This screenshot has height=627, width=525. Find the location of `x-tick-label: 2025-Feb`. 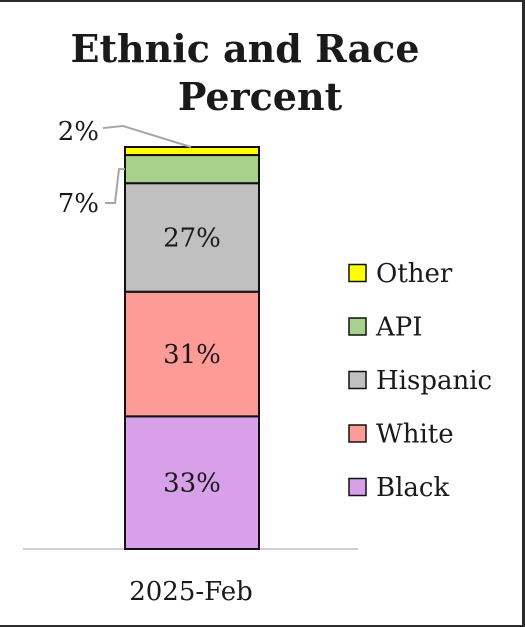

x-tick-label: 2025-Feb is located at coordinates (191, 592).